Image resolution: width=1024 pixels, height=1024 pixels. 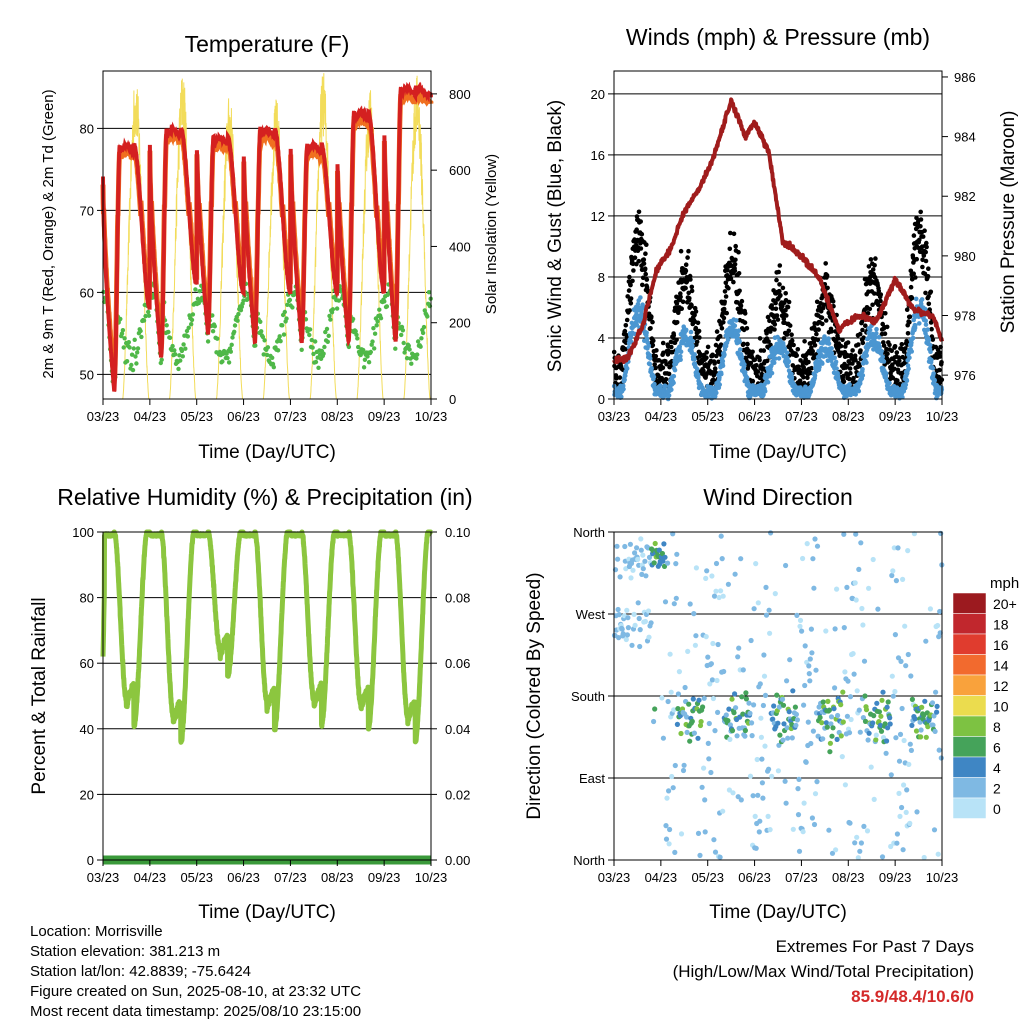 What do you see at coordinates (965, 316) in the screenshot?
I see `winds-y2tick-label: 978` at bounding box center [965, 316].